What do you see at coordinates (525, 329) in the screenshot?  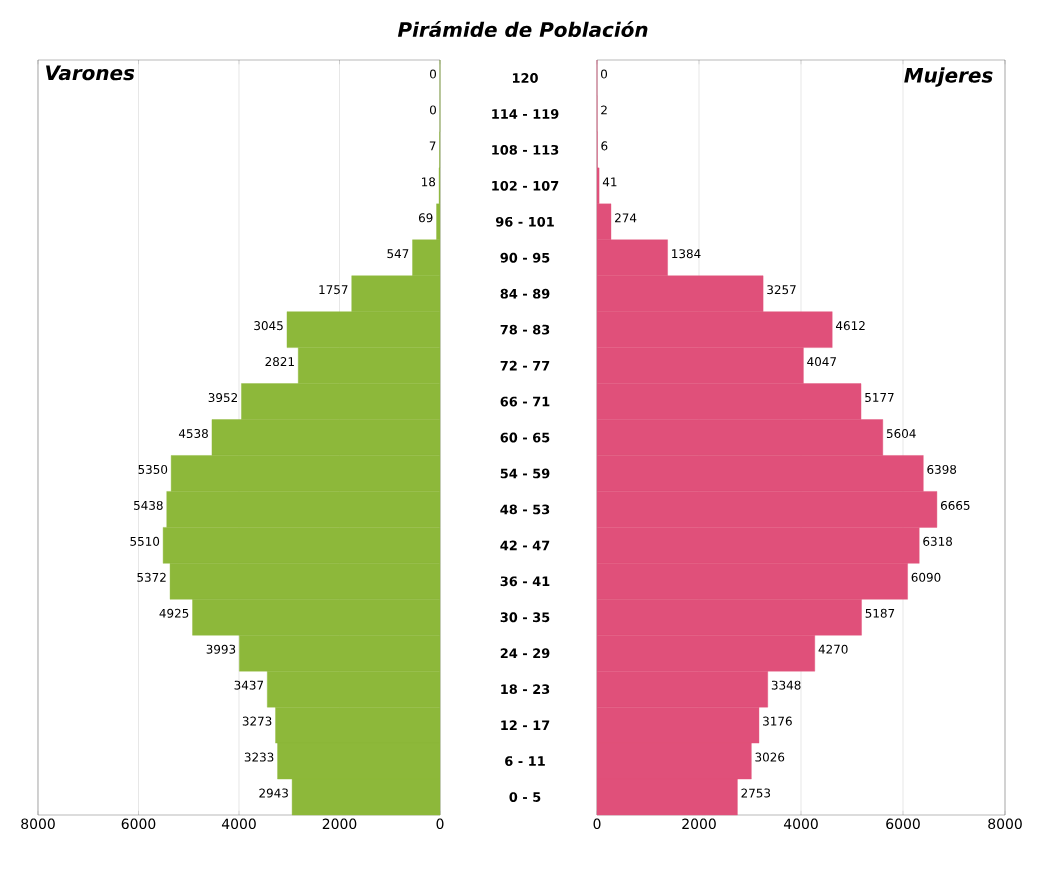 I see `y-tick-label: 78 - 83` at bounding box center [525, 329].